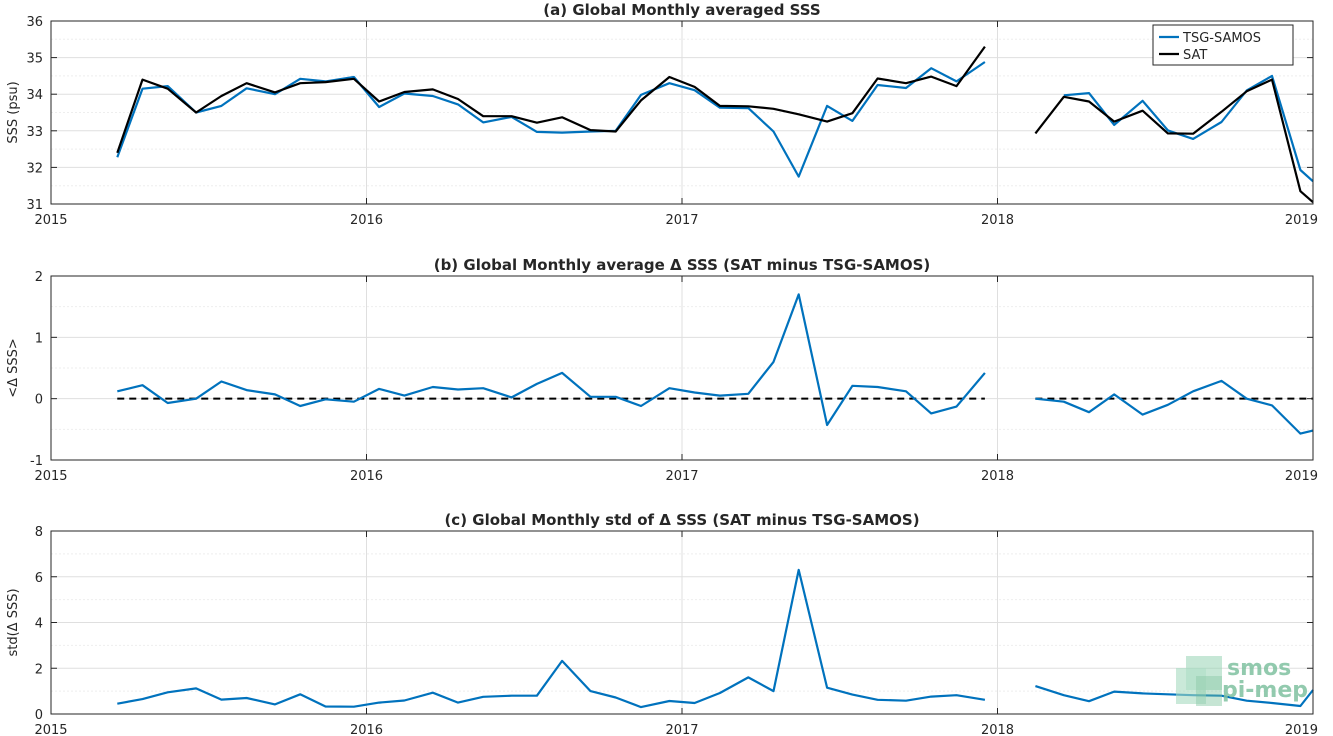  Describe the element at coordinates (13, 112) in the screenshot. I see `y-axis-label: SSS (psu)` at that location.